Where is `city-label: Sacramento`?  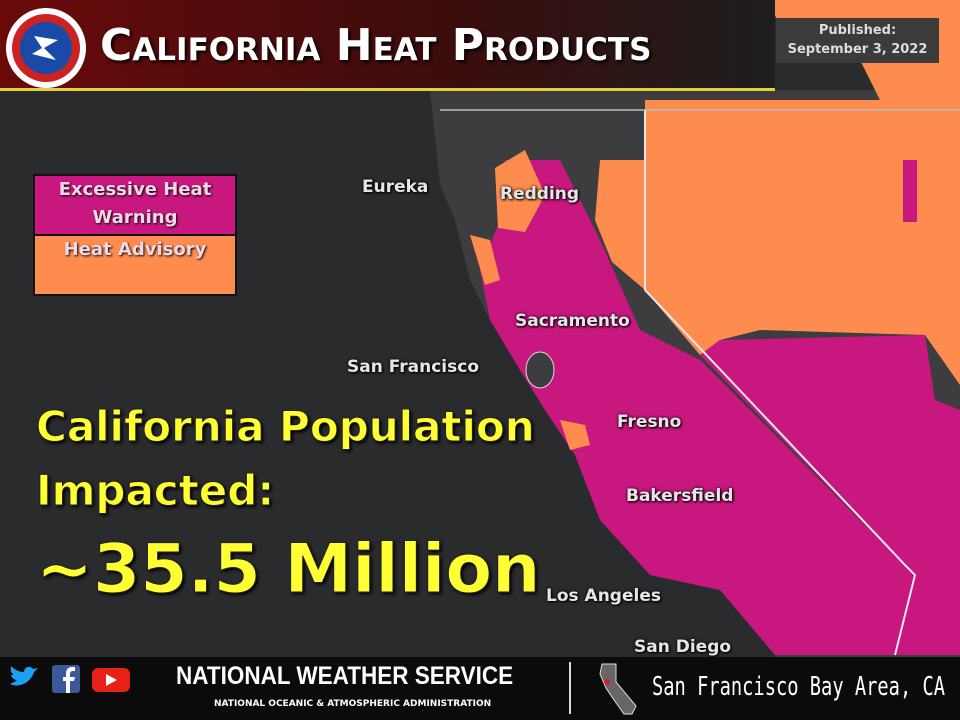 city-label: Sacramento is located at coordinates (572, 321).